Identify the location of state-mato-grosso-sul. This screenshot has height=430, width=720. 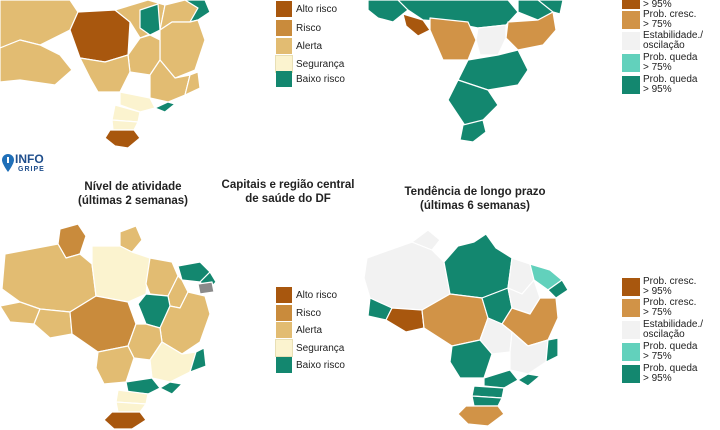
(105, 73).